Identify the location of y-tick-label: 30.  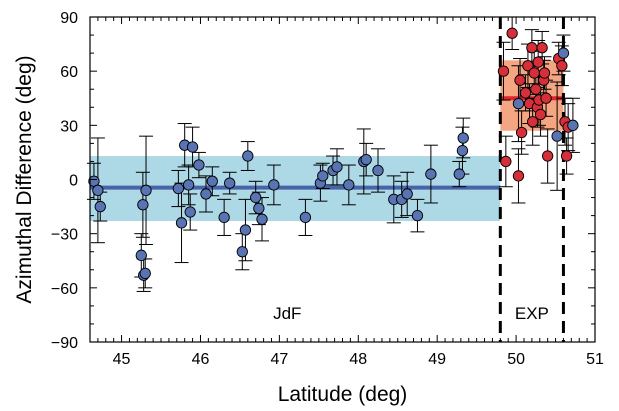
(69, 126).